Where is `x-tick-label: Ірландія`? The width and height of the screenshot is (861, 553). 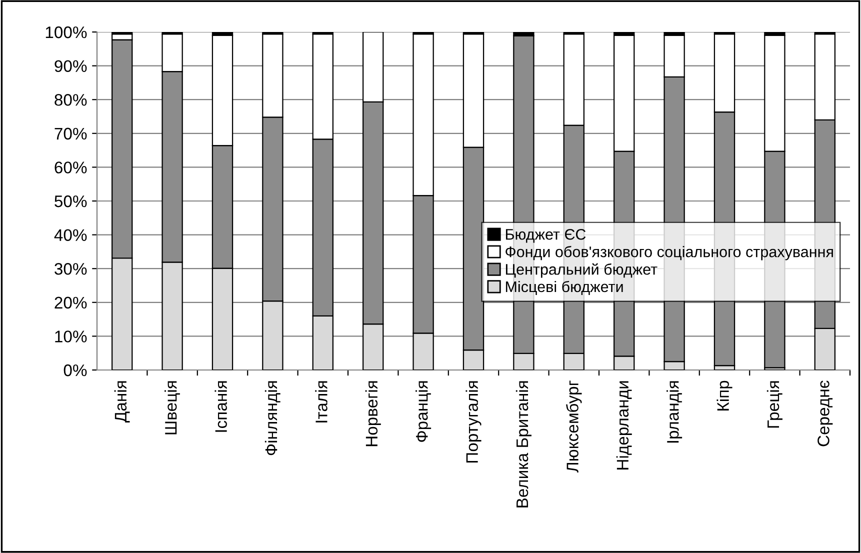 x-tick-label: Ірландія is located at coordinates (674, 412).